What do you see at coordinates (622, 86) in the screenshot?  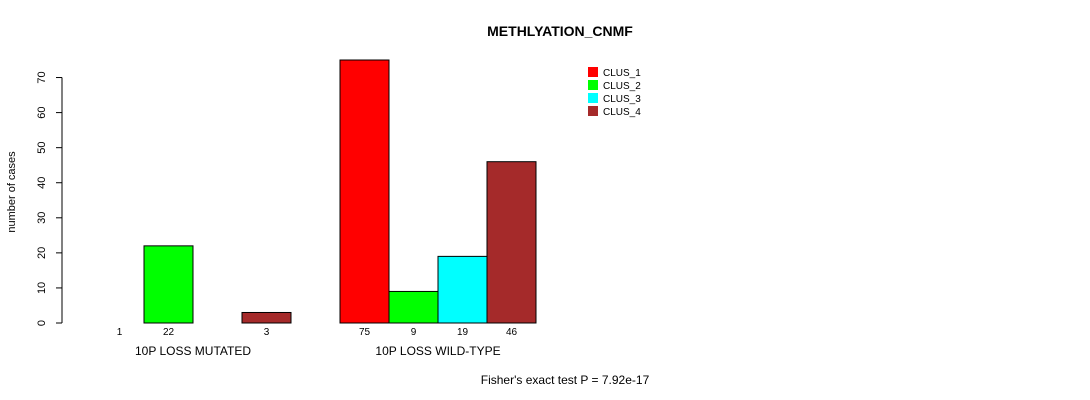 I see `legend-label: CLUS_2` at bounding box center [622, 86].